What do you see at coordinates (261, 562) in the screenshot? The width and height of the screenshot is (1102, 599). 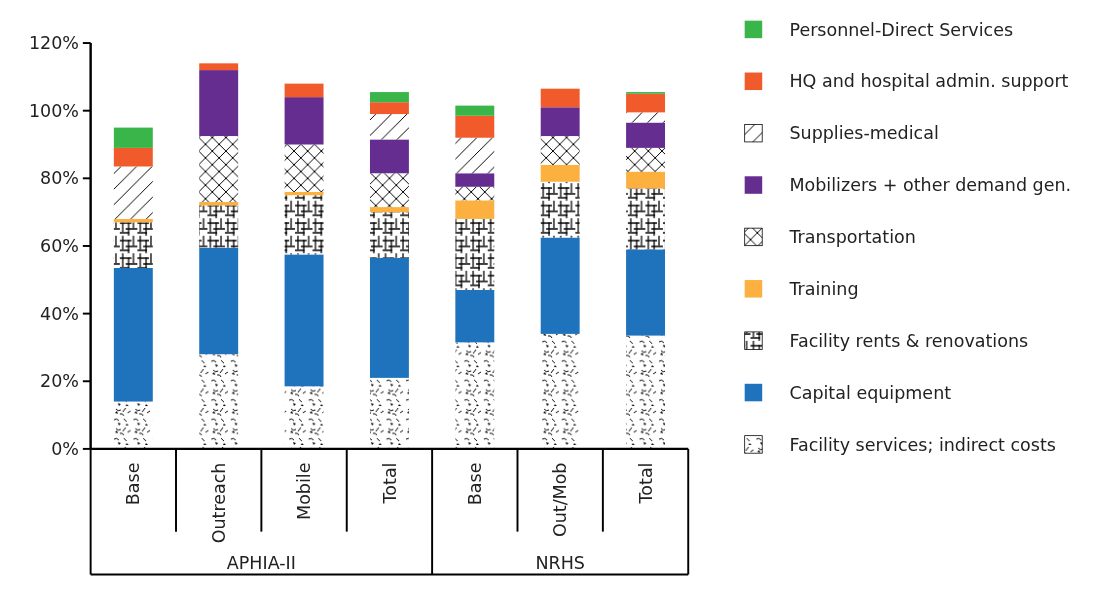 I see `text: APHIA-II` at bounding box center [261, 562].